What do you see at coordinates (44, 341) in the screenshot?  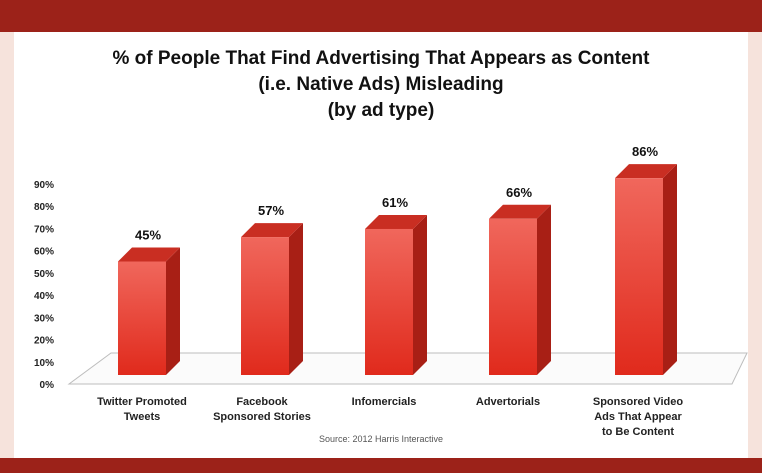 I see `y-tick-label: 20%` at bounding box center [44, 341].